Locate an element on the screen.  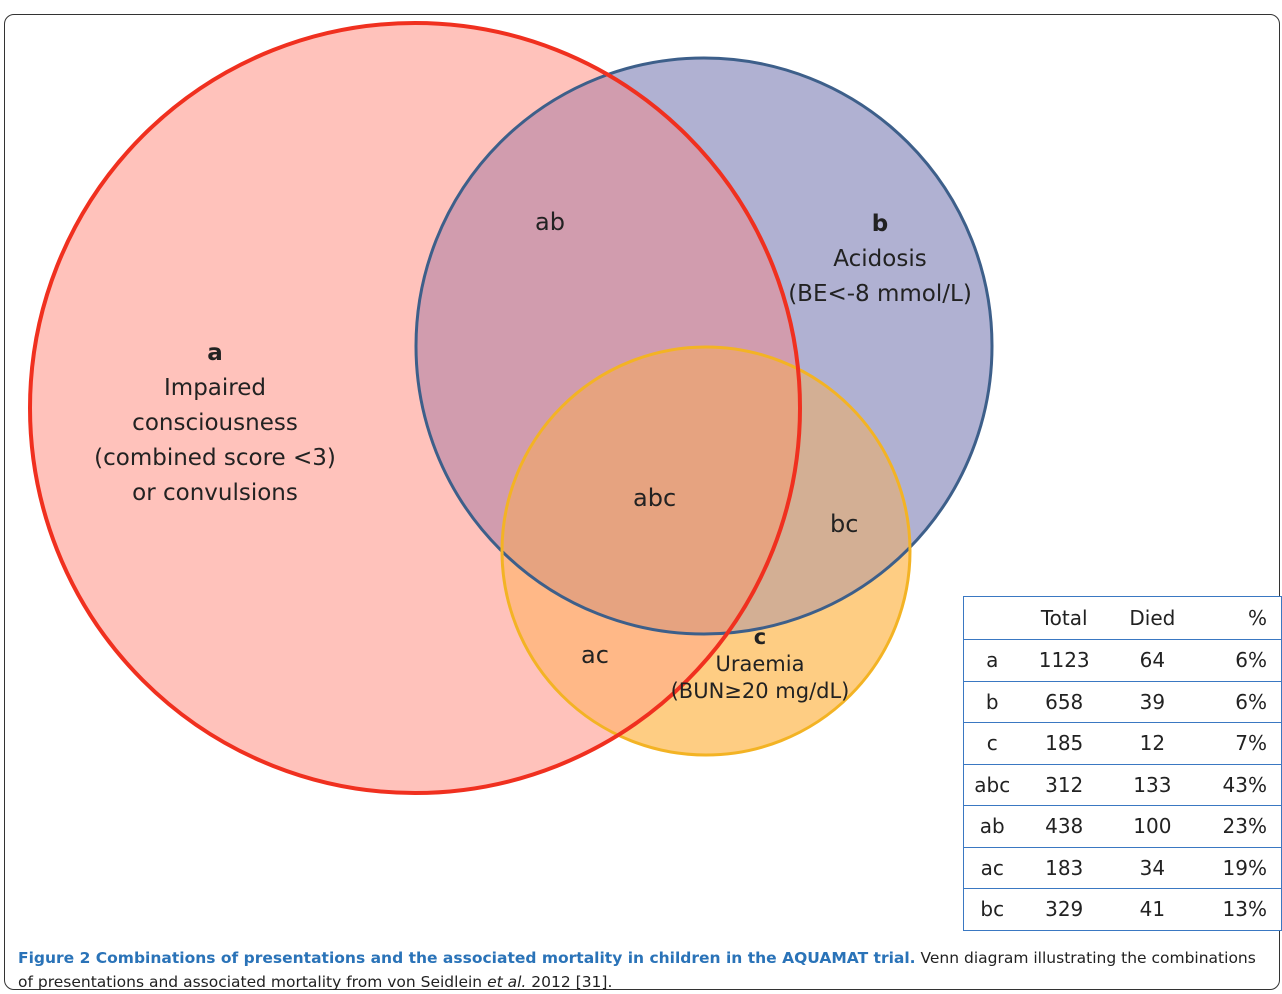
table-cell-total: 183 is located at coordinates (1064, 867).